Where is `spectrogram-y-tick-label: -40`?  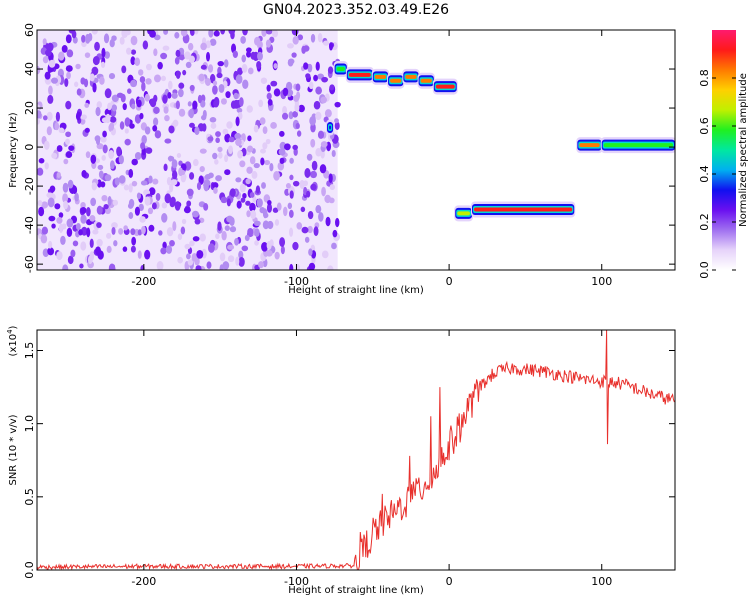 spectrogram-y-tick-label: -40 is located at coordinates (29, 225).